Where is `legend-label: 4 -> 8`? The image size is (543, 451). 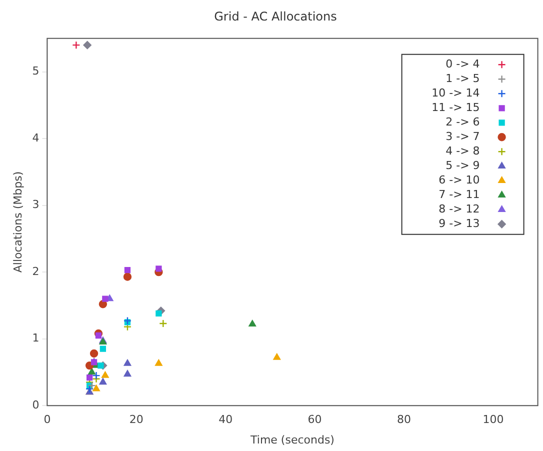 legend-label: 4 -> 8 is located at coordinates (463, 151).